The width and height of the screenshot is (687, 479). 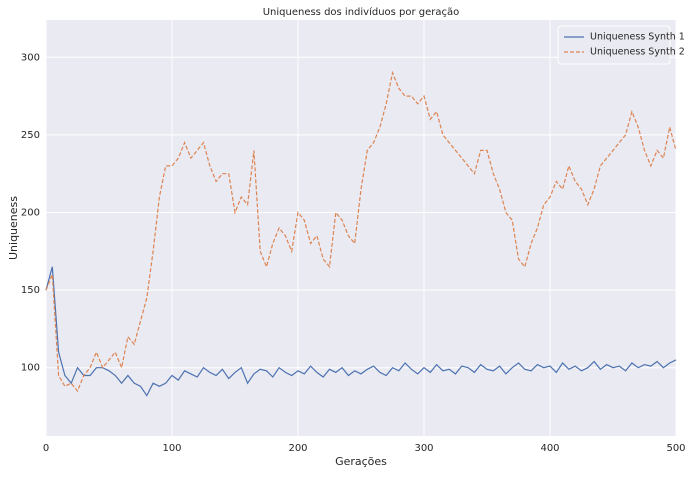 I want to click on legend-label: Uniqueness Synth 1, so click(x=637, y=37).